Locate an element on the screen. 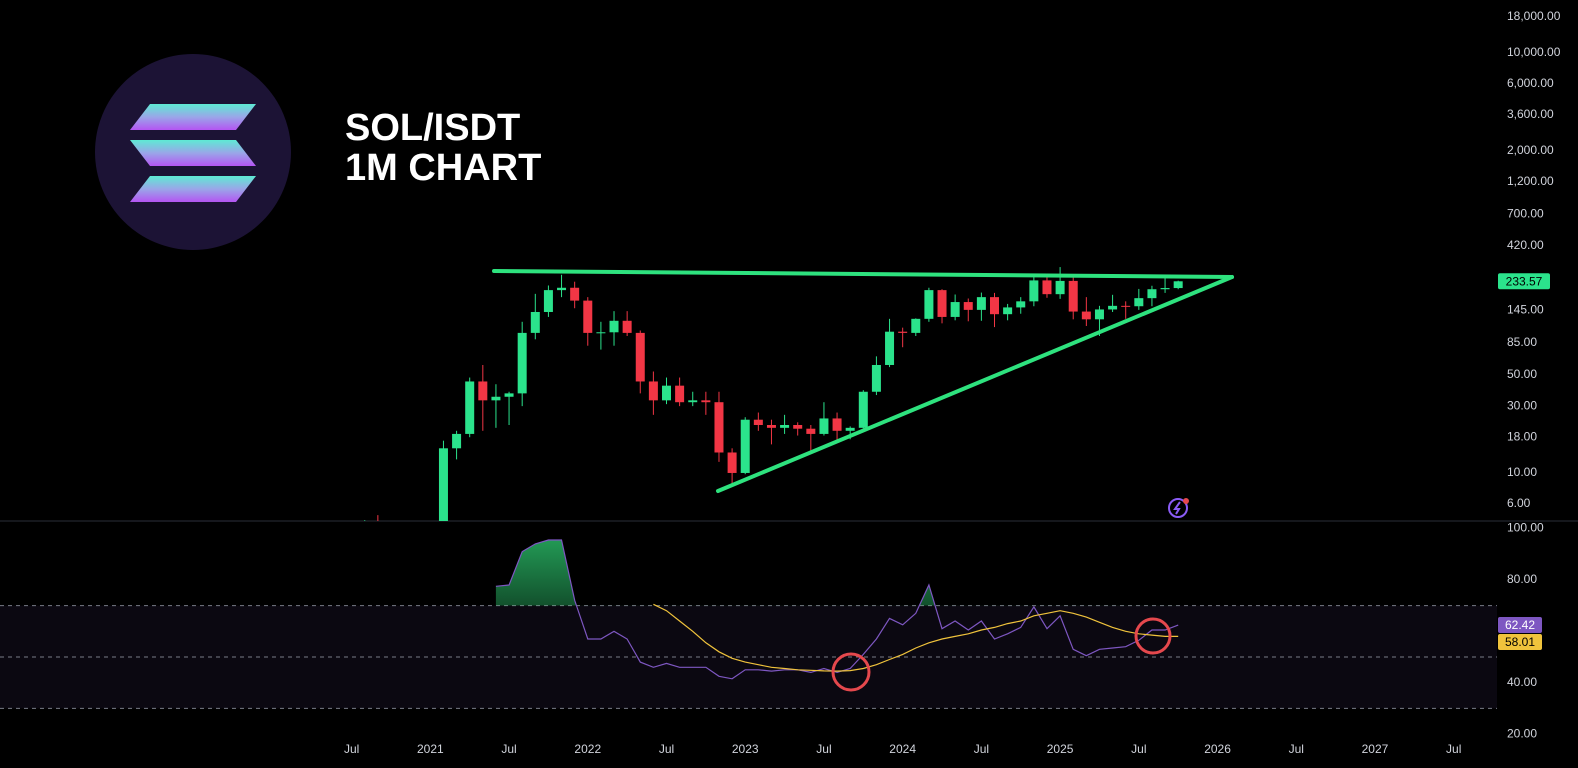  y-tick-label: 2,000.00 is located at coordinates (1530, 150).